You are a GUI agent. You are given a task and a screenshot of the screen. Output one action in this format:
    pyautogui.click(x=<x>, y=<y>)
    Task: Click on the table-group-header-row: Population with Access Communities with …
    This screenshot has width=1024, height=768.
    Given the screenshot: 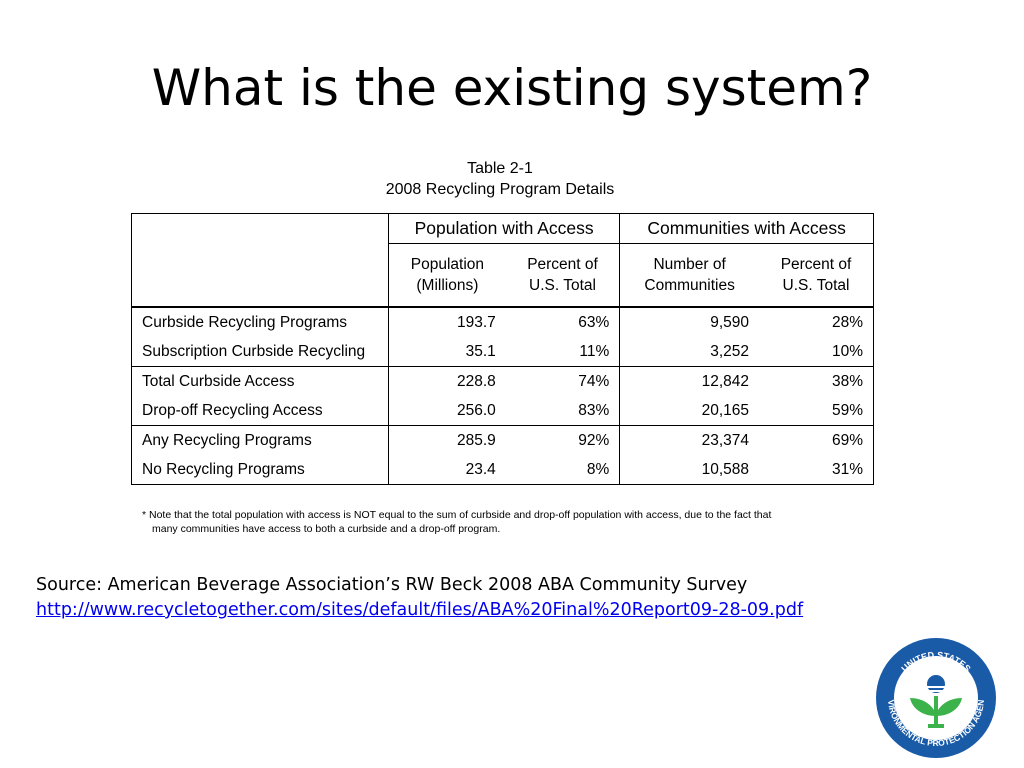 What is the action you would take?
    pyautogui.click(x=502, y=228)
    